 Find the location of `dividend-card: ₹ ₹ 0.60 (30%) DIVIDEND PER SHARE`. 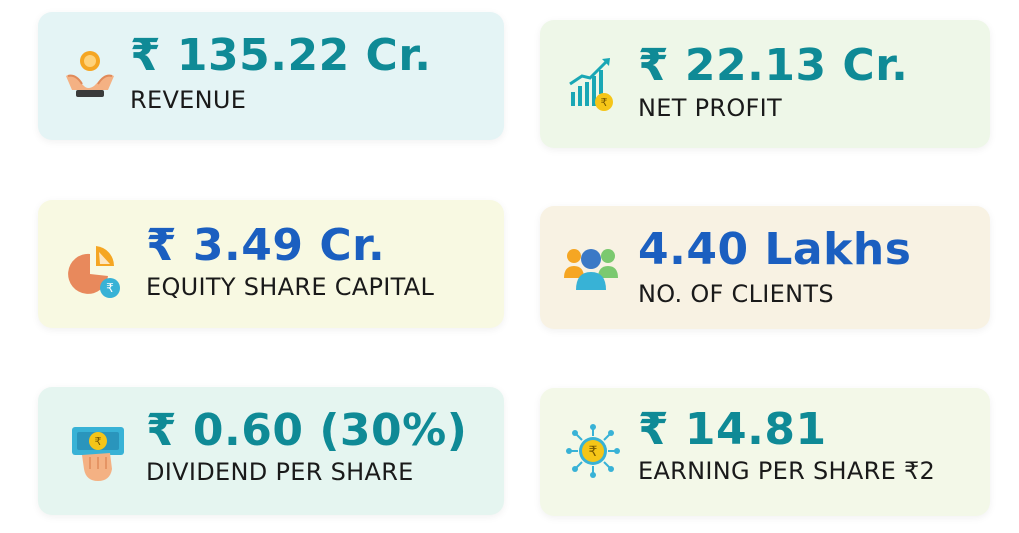

dividend-card: ₹ ₹ 0.60 (30%) DIVIDEND PER SHARE is located at coordinates (271, 451).